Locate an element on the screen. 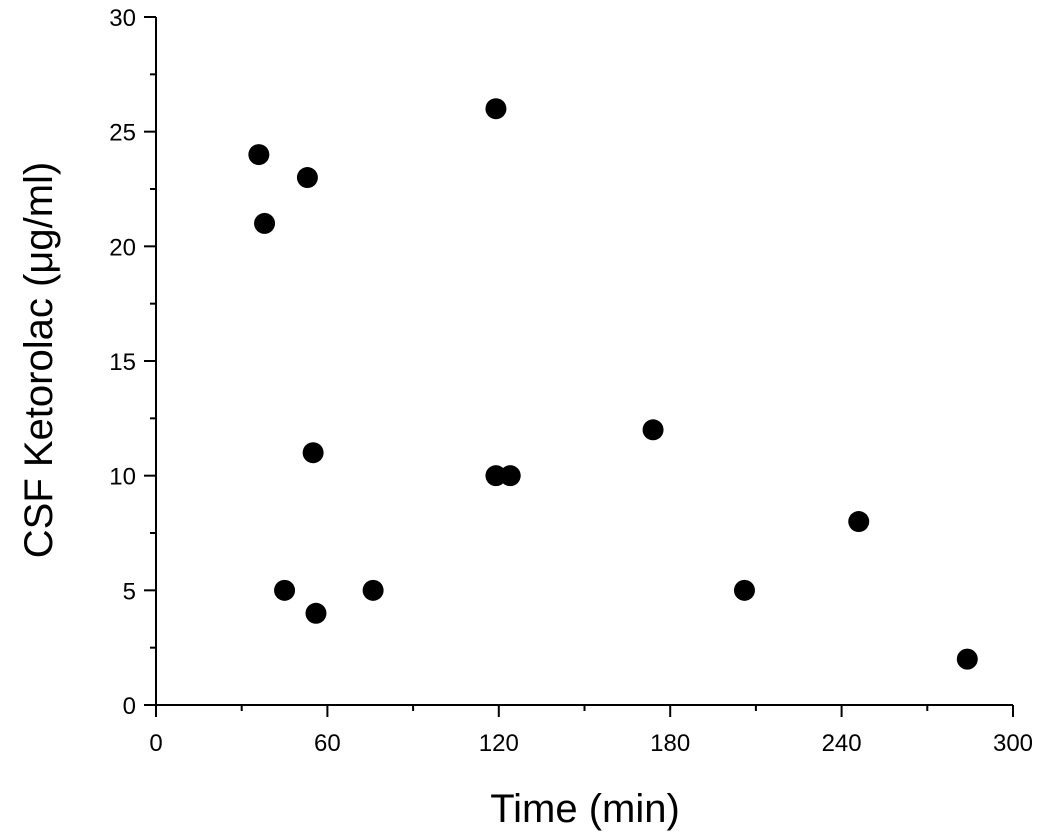 The height and width of the screenshot is (837, 1050). y-tick-label: 20 is located at coordinates (122, 247).